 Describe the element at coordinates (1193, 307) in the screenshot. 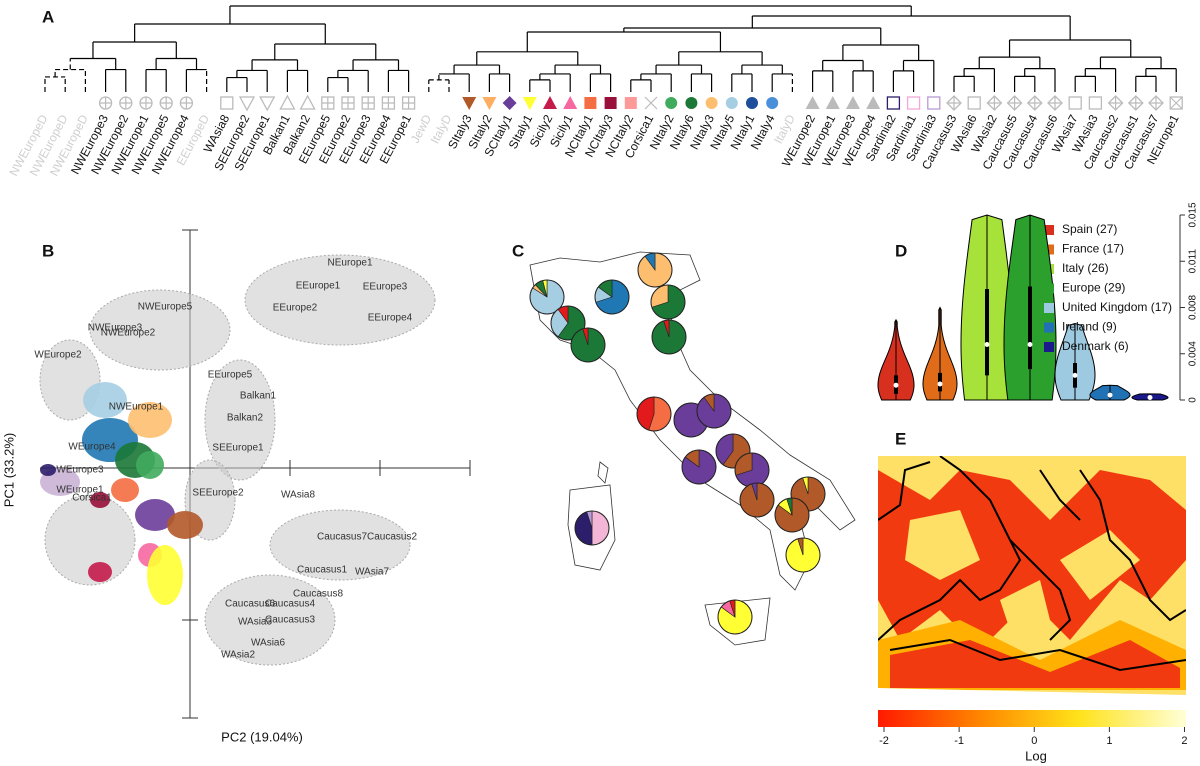

I see `y-tick-label: 0.008` at that location.